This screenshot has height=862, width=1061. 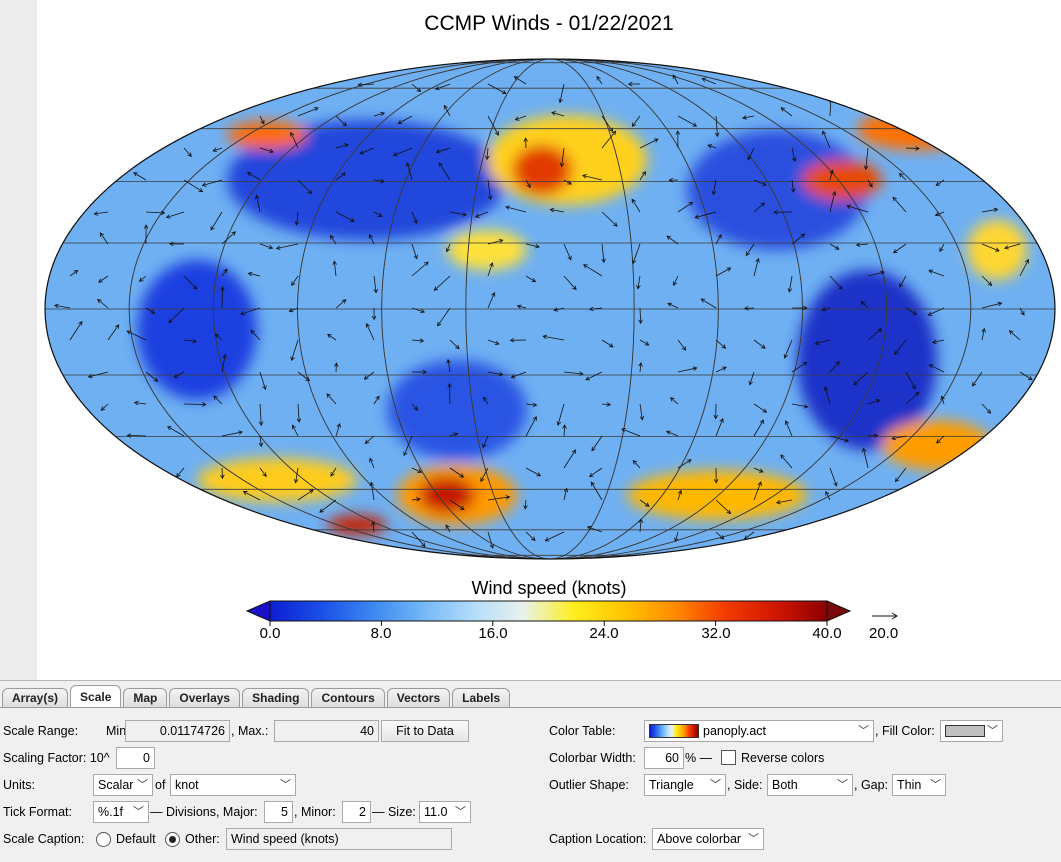 What do you see at coordinates (827, 633) in the screenshot?
I see `colorbar-tick-label: 40.0` at bounding box center [827, 633].